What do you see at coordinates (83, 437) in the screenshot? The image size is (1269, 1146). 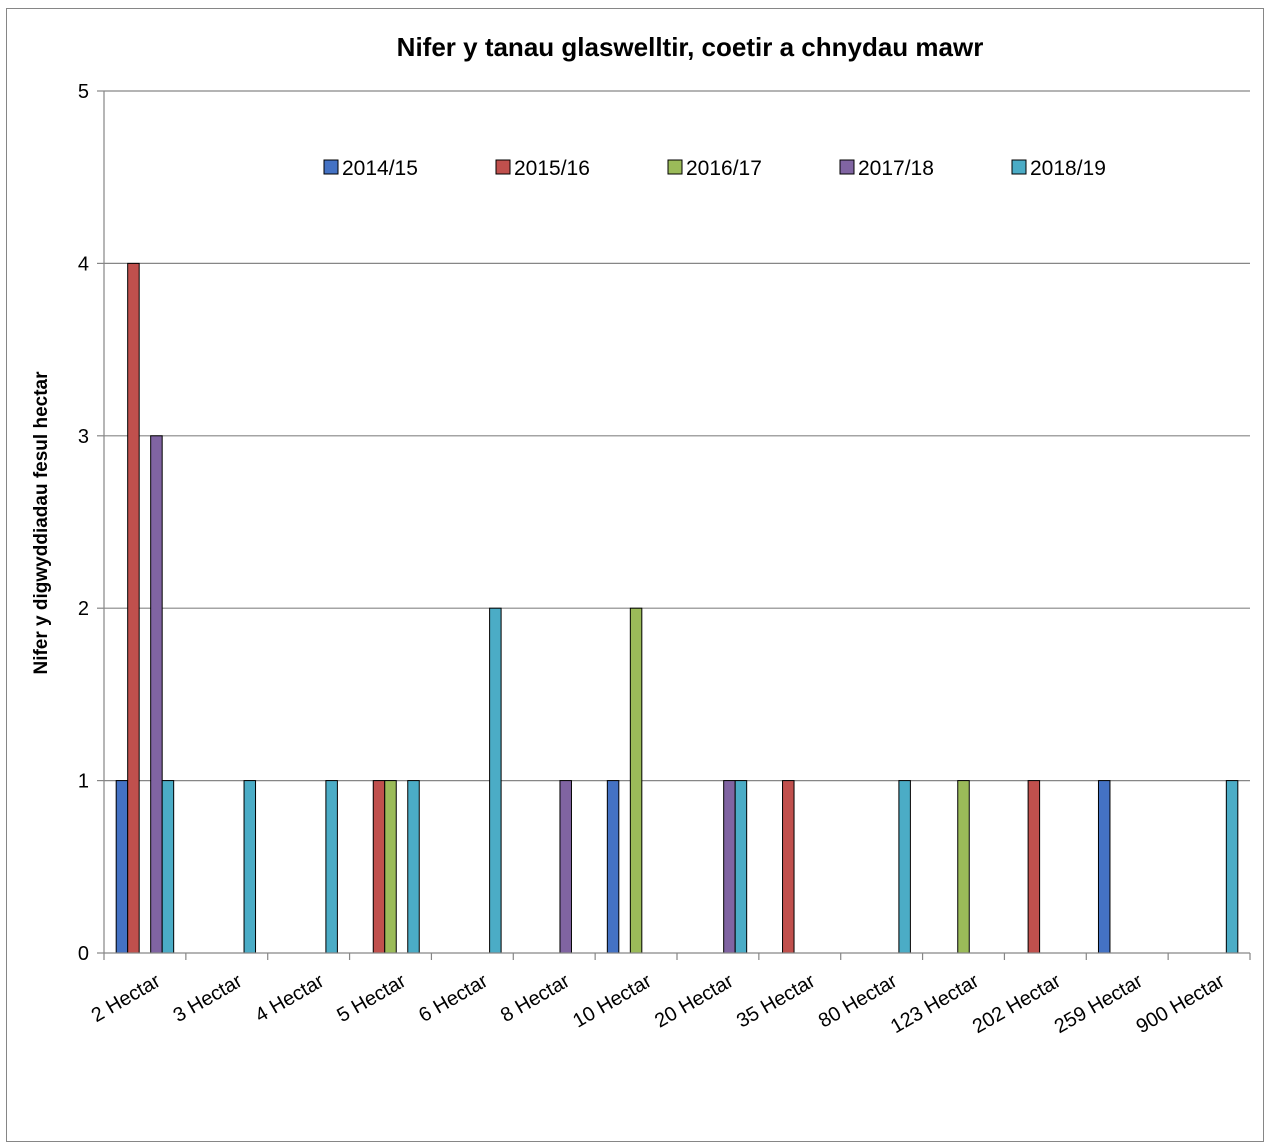 I see `y-tick-label: 3` at bounding box center [83, 437].